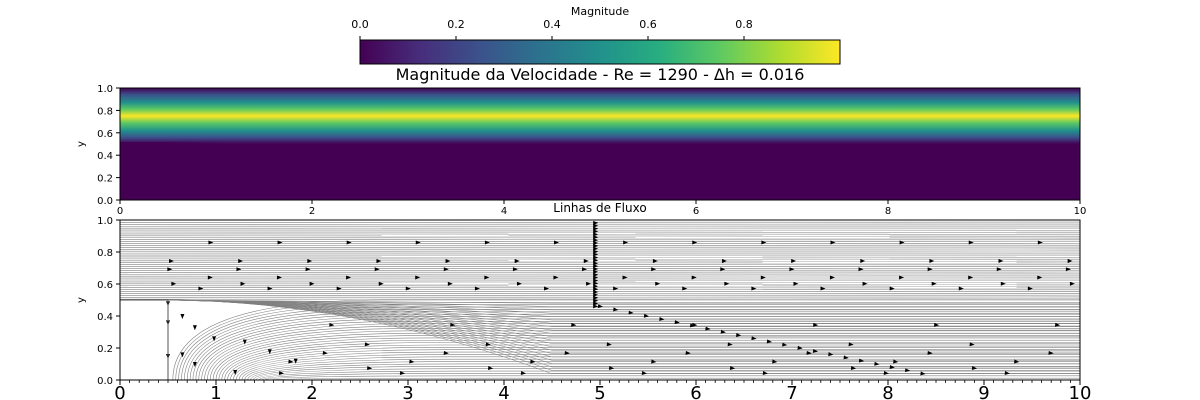 The height and width of the screenshot is (400, 1200). I want to click on y-tick-label: 0.4, so click(105, 156).